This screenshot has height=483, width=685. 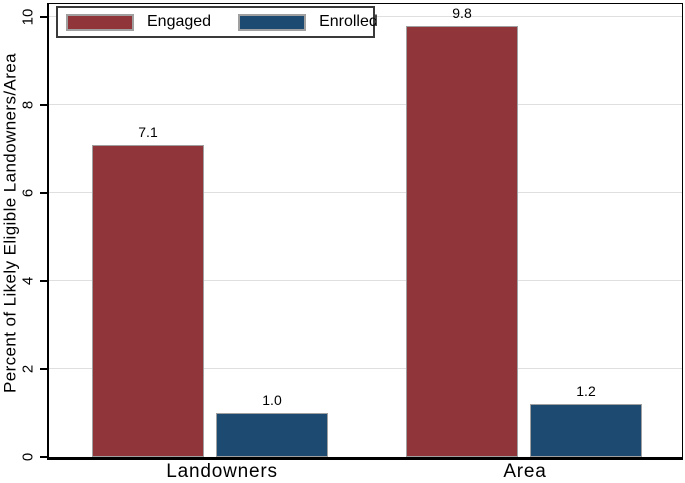 I want to click on legend-label-enrolled: Enrolled, so click(x=348, y=21).